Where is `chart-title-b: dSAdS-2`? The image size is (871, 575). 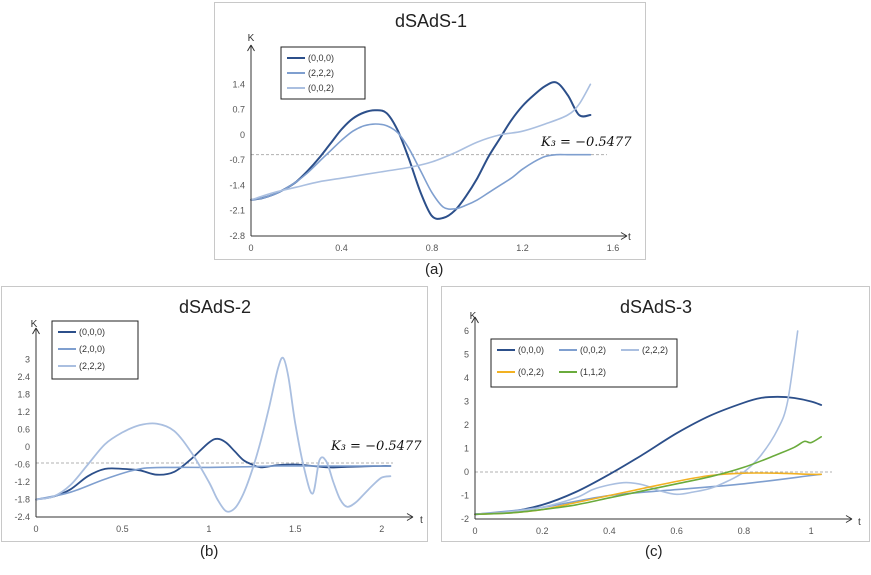
chart-title-b: dSAdS-2 is located at coordinates (215, 307).